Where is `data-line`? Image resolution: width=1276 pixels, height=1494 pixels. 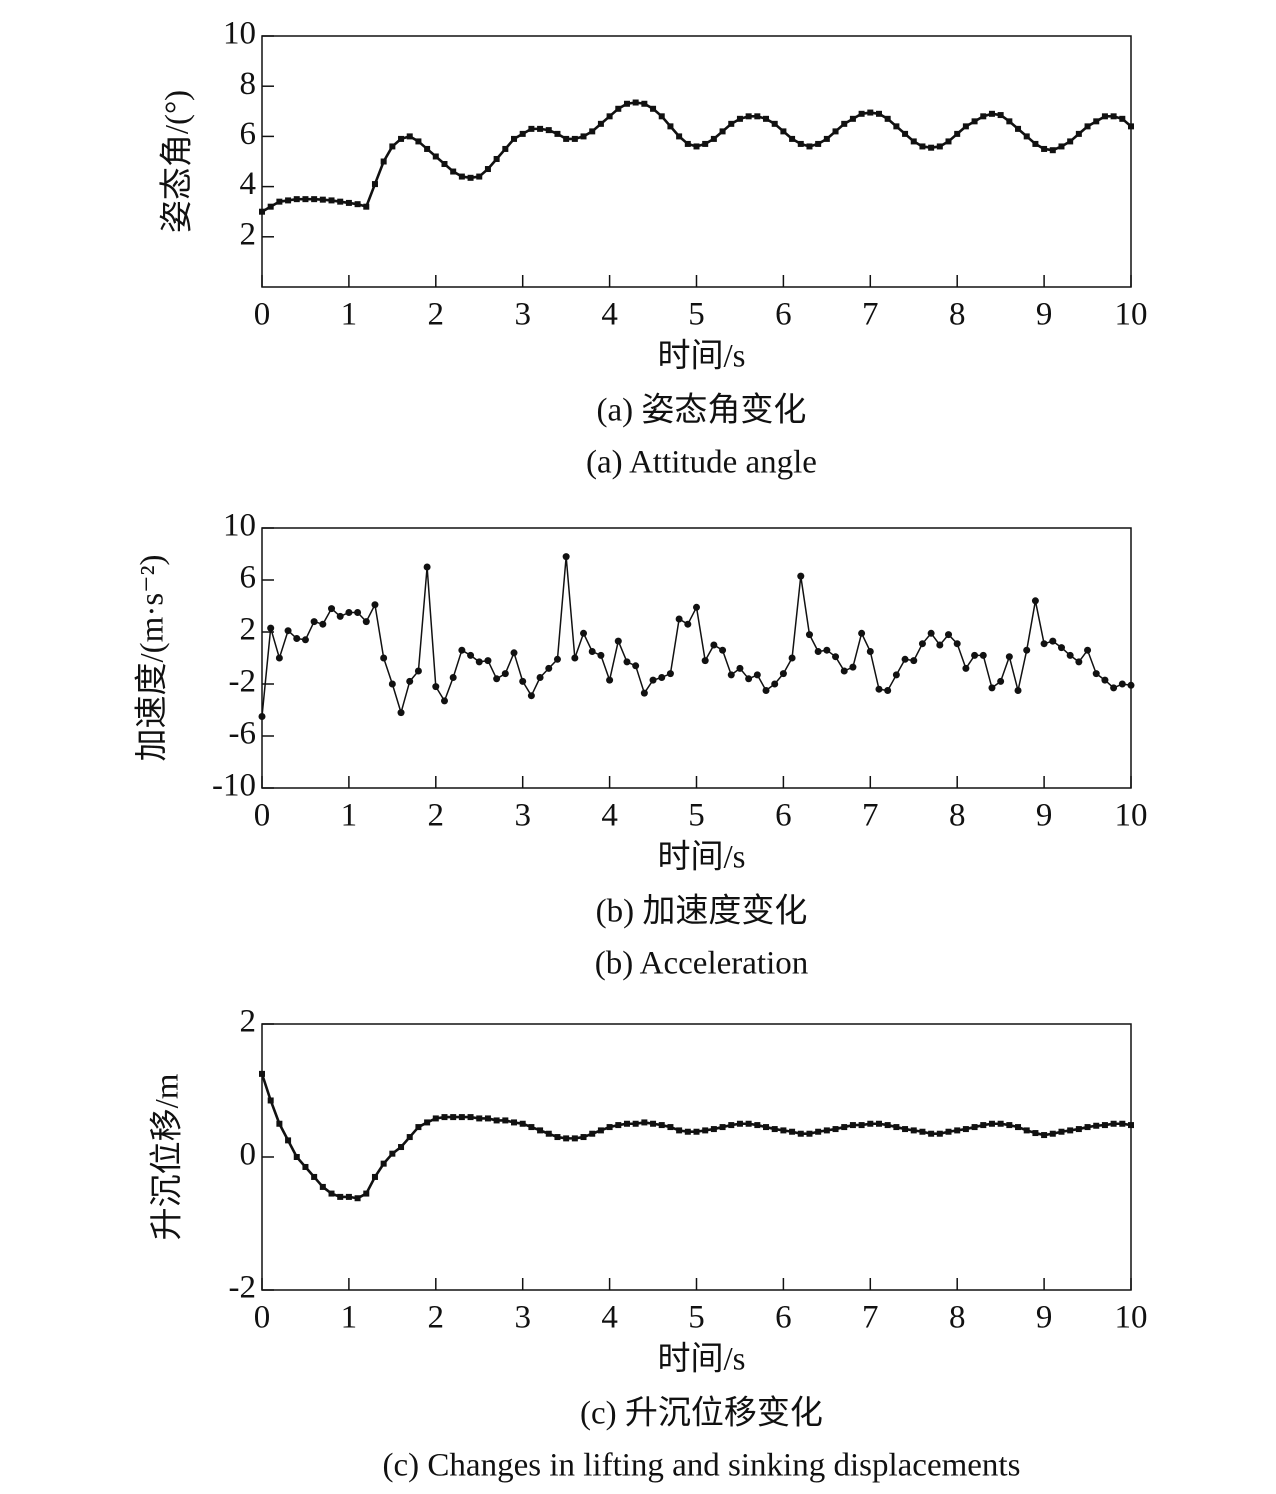
data-line is located at coordinates (696, 636).